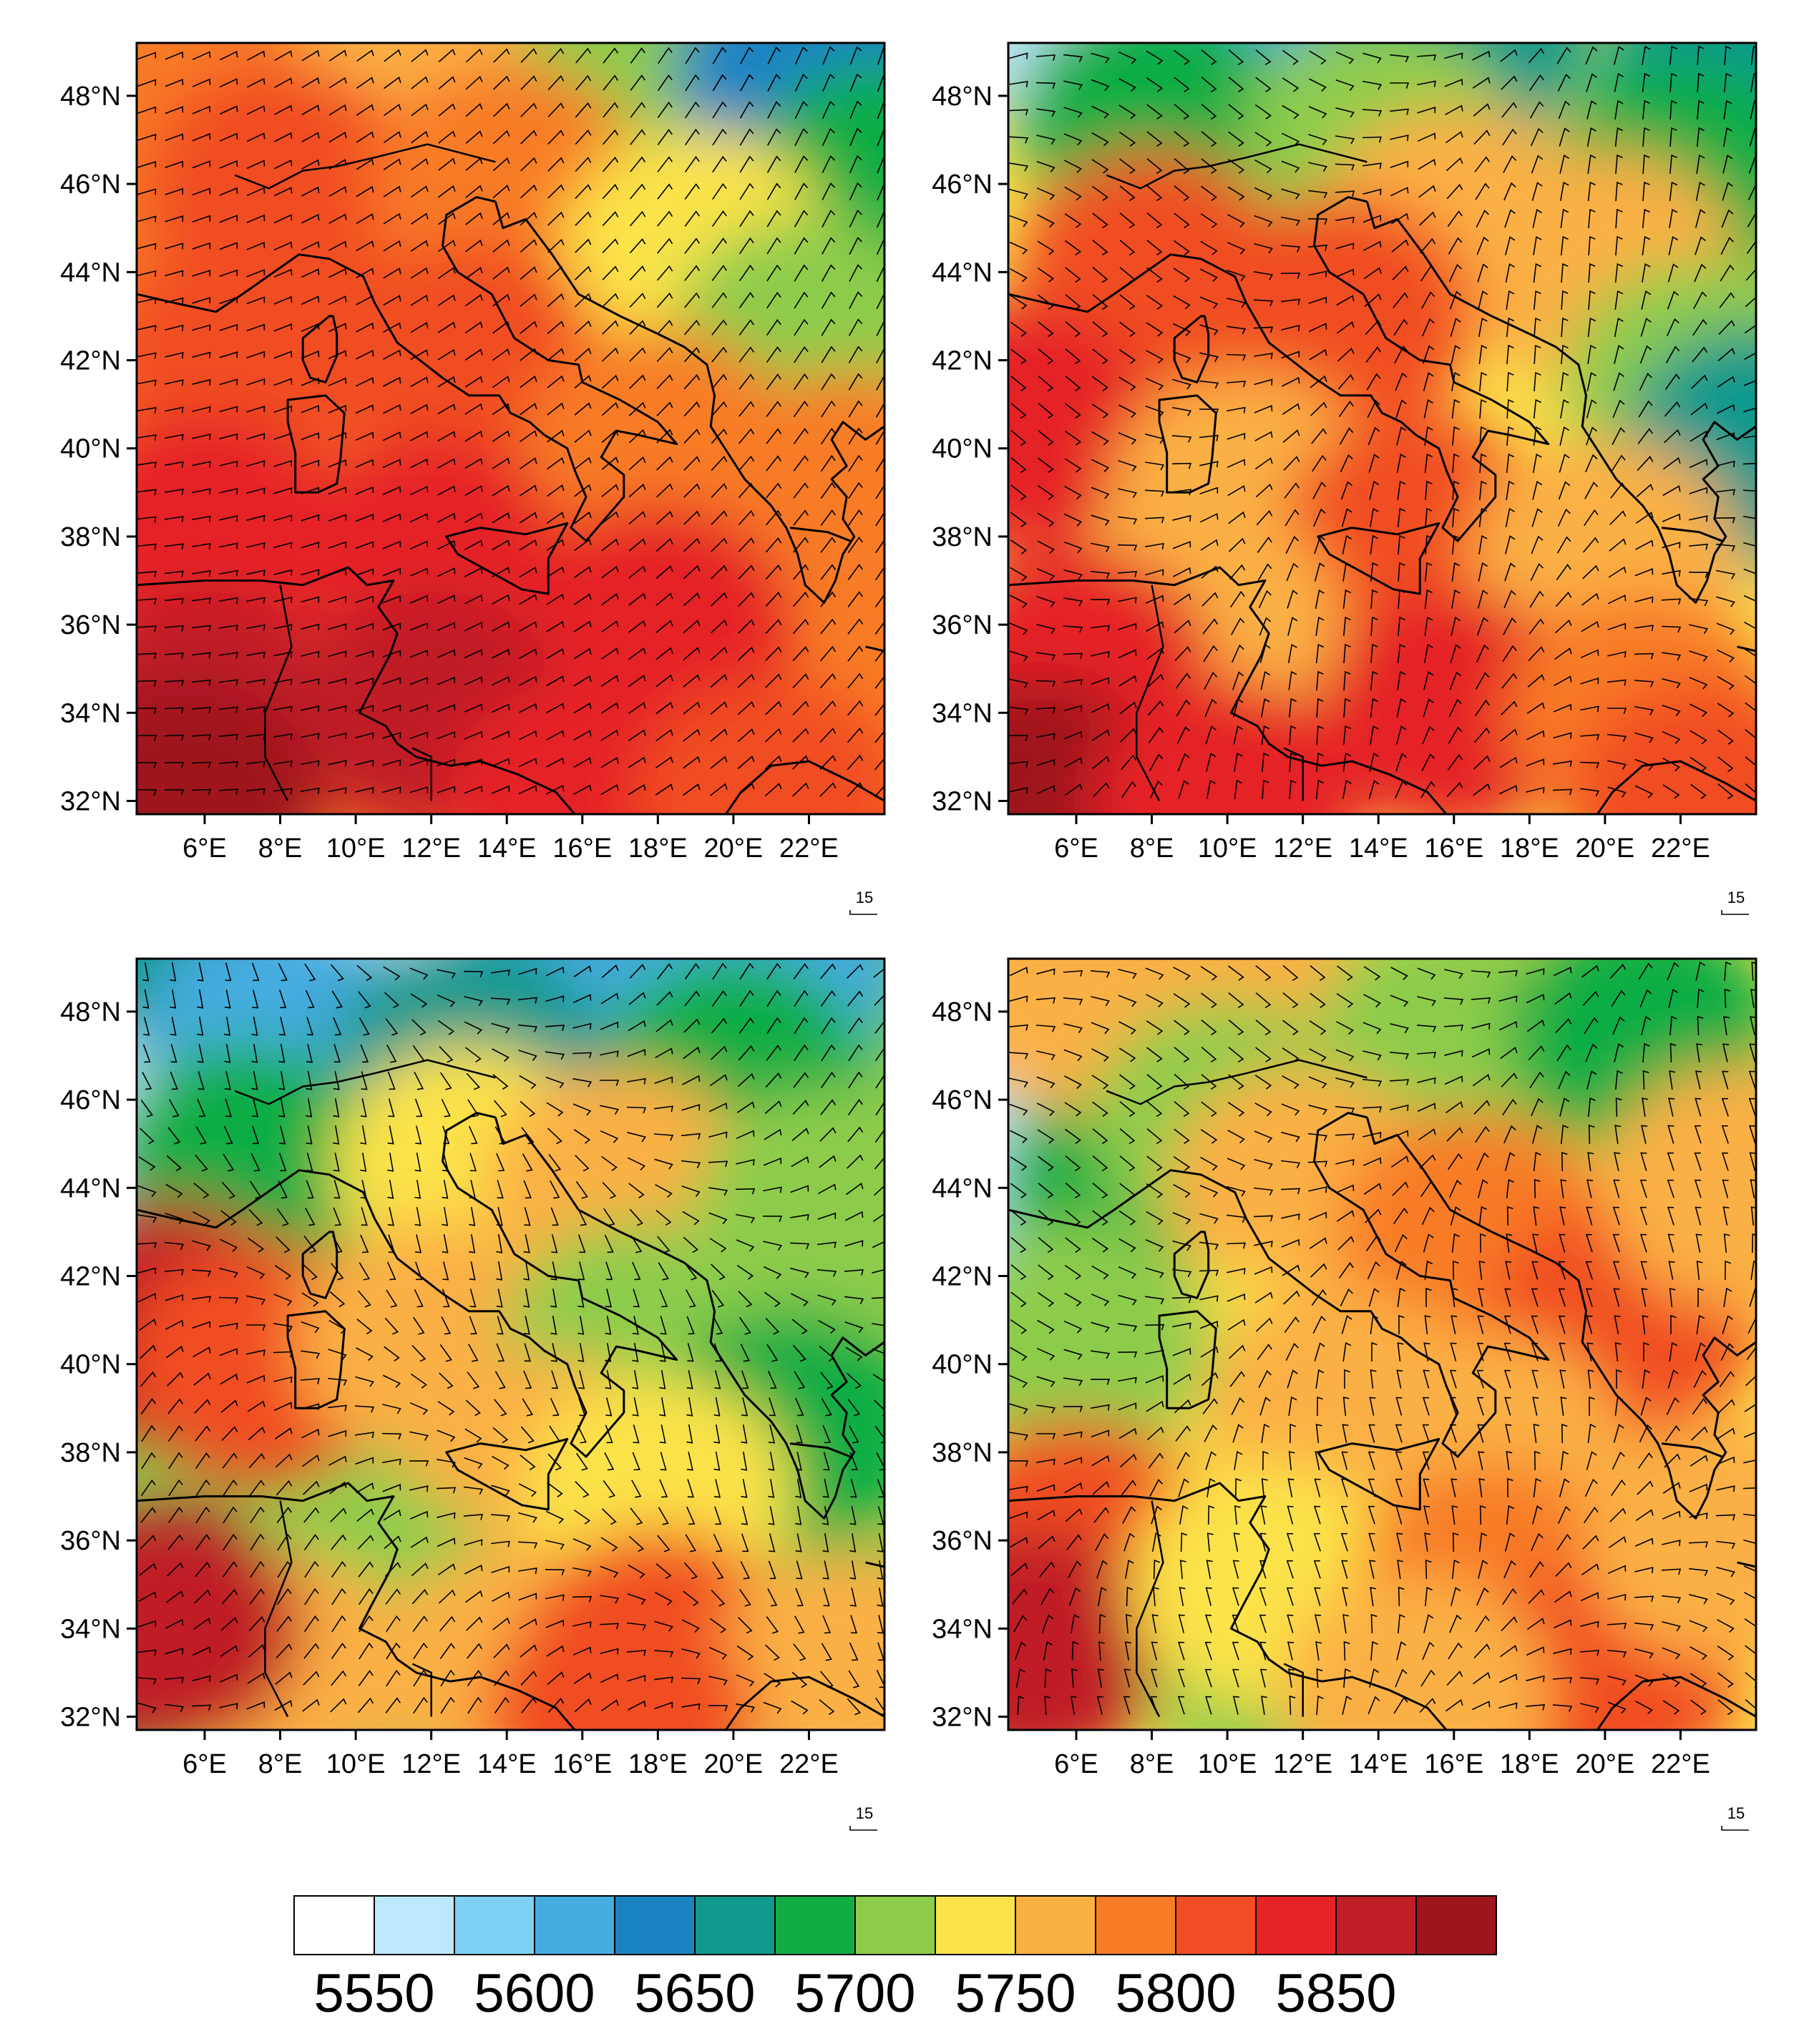  I want to click on colorbar-label: 5650, so click(694, 1993).